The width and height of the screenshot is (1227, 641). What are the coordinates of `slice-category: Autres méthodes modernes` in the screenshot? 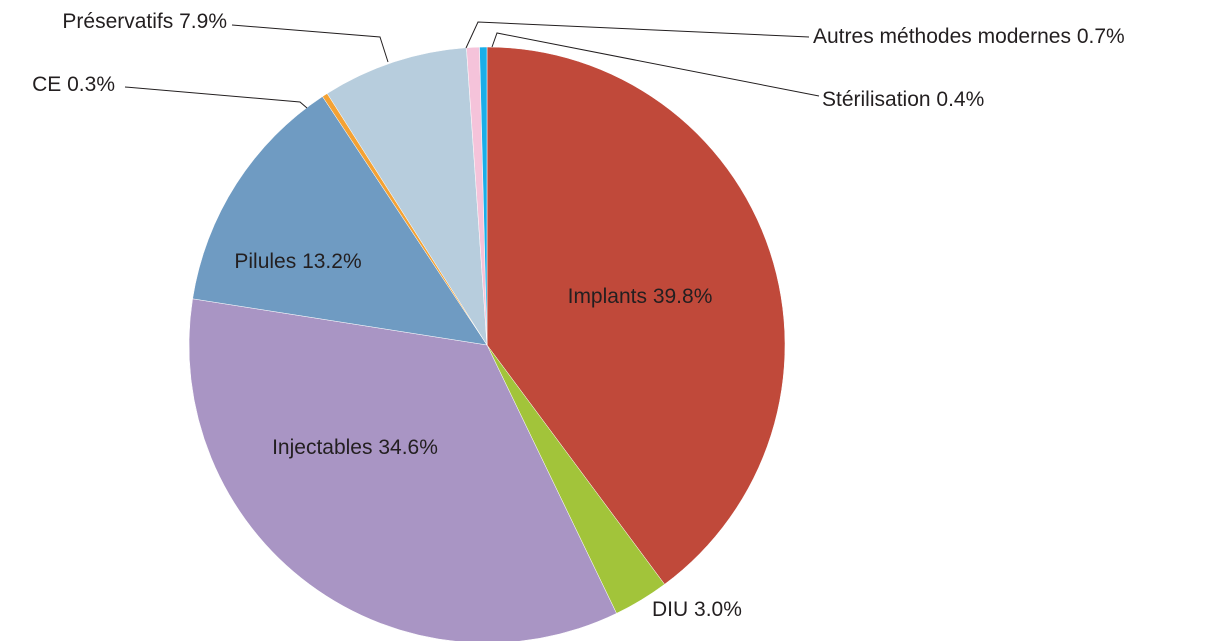 It's located at (942, 36).